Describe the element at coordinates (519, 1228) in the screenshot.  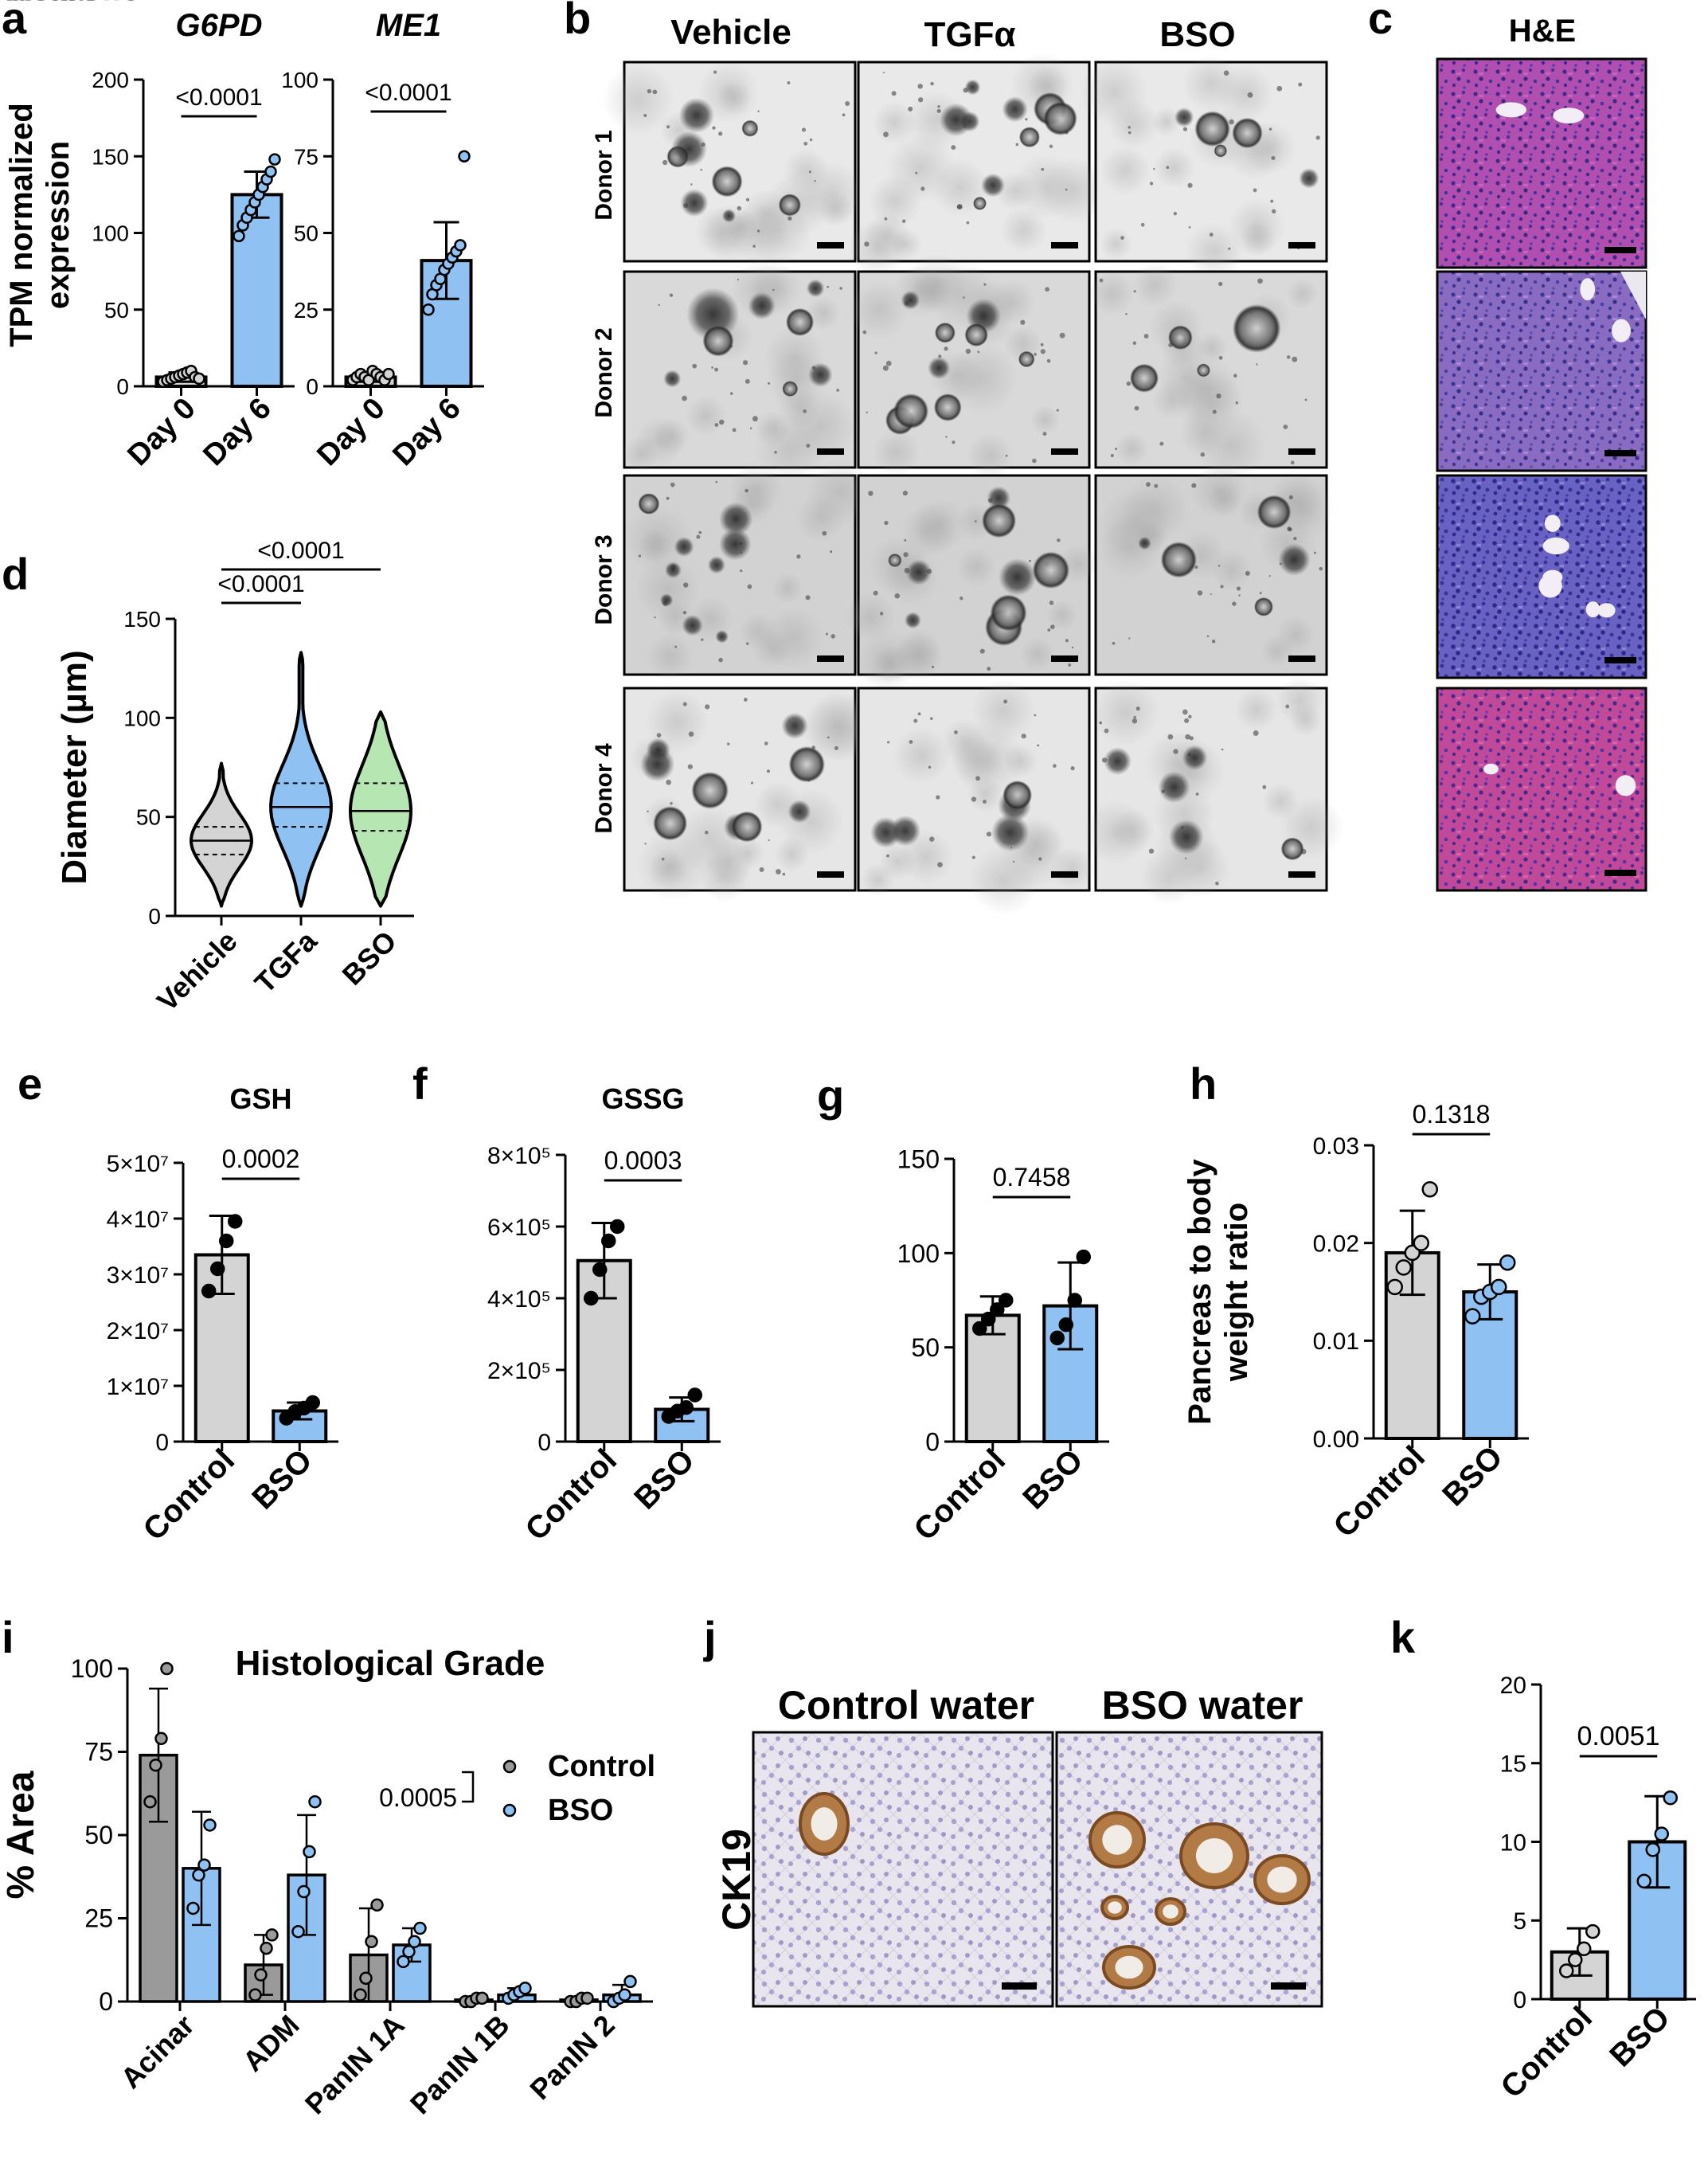
I see `y-tick-label: 6×10⁵` at that location.